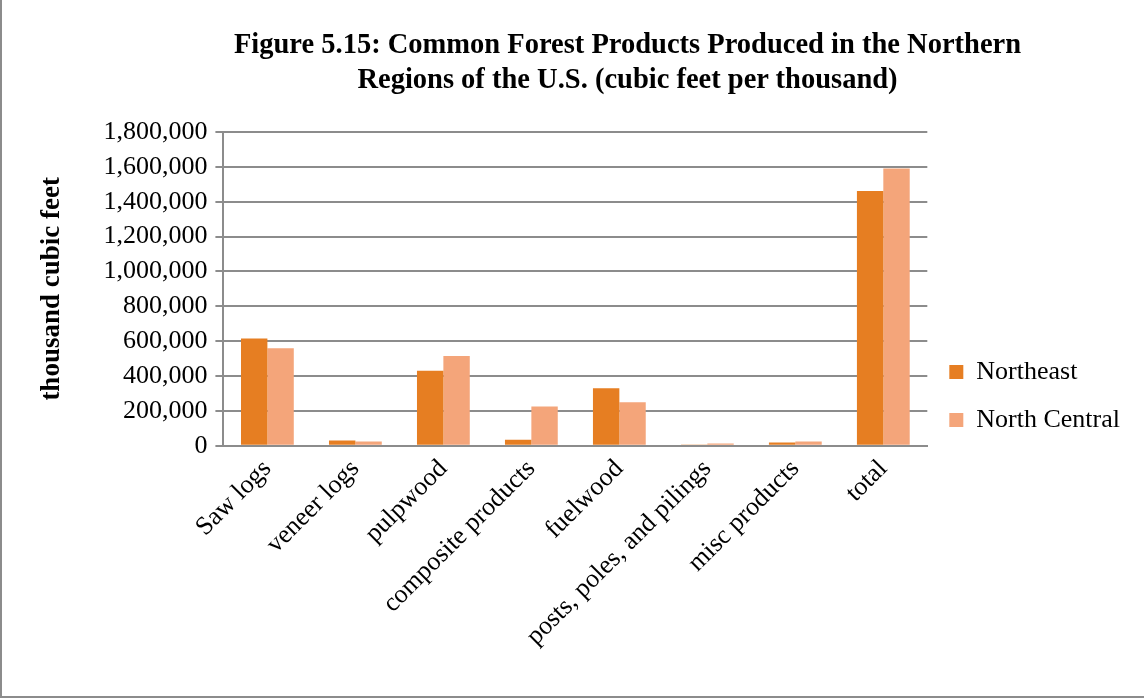 The image size is (1144, 698). Describe the element at coordinates (165, 374) in the screenshot. I see `y-tick-label: 400,000` at that location.